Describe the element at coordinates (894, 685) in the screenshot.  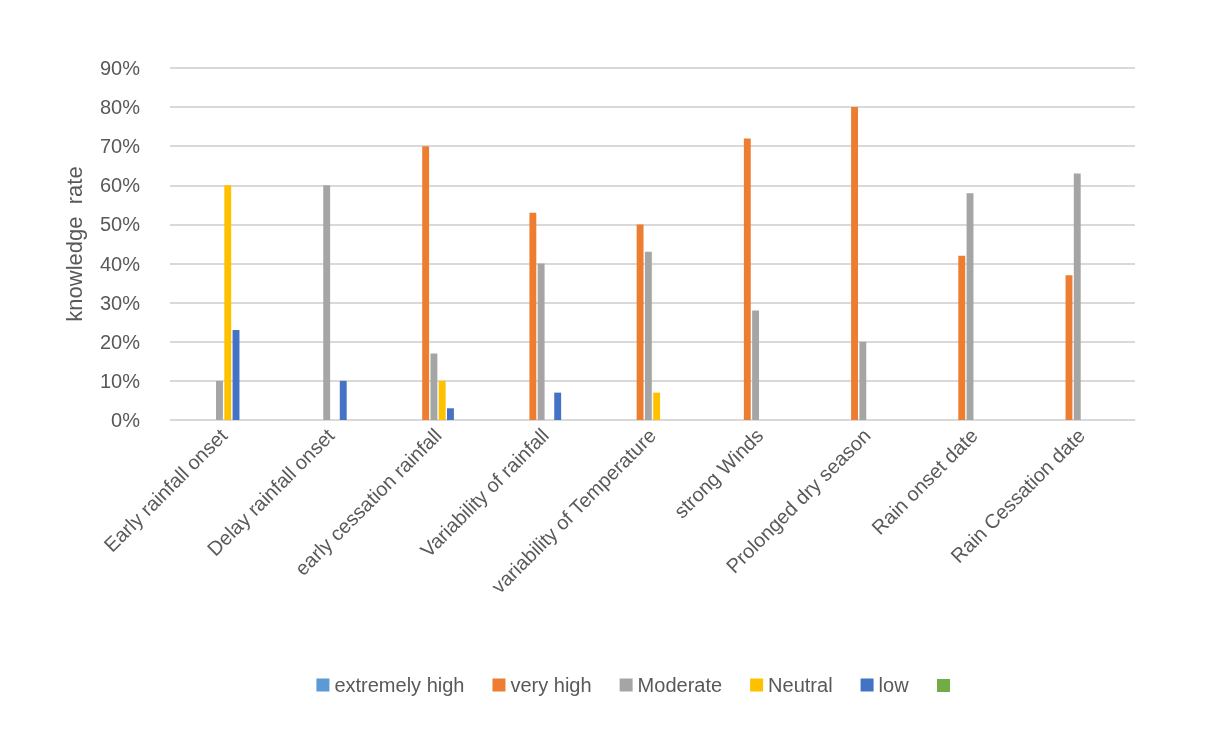
I see `legend-label: low` at that location.